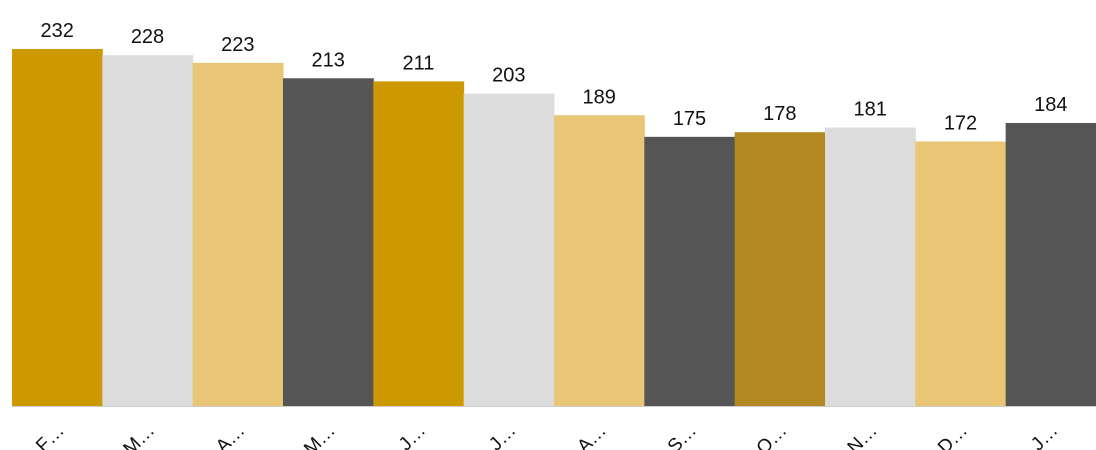  I want to click on bar-value-label: 178, so click(779, 114).